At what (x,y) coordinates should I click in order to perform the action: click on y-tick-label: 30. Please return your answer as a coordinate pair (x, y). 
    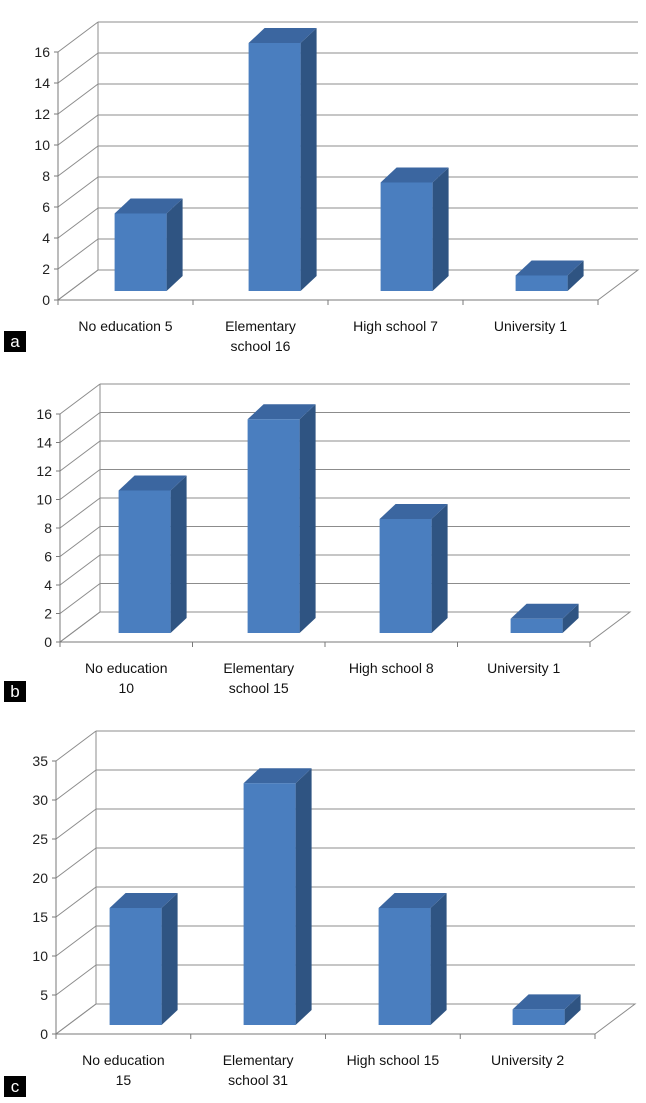
    Looking at the image, I should click on (40, 800).